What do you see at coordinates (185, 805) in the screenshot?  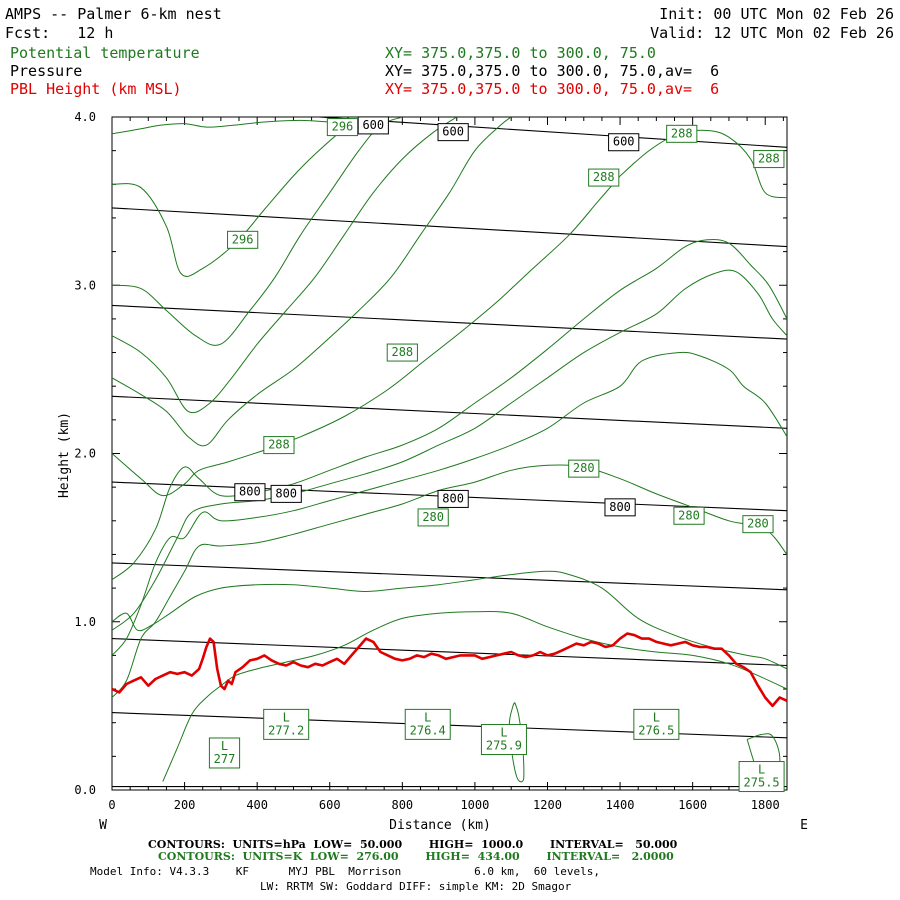 I see `x-tick-label: 200` at bounding box center [185, 805].